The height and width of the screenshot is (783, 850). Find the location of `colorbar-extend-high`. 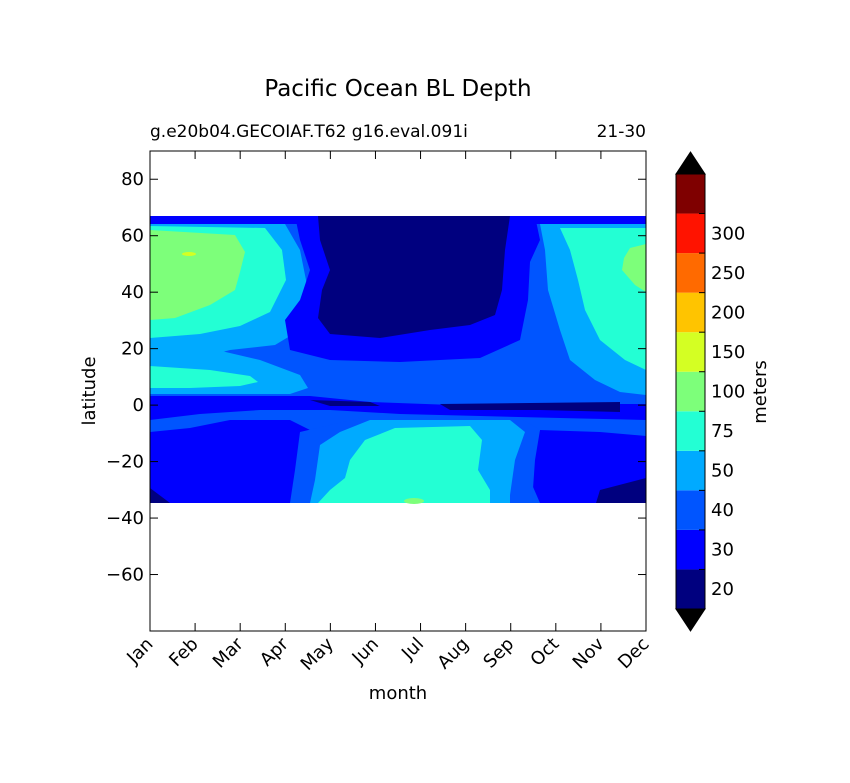

colorbar-extend-high is located at coordinates (690, 163).